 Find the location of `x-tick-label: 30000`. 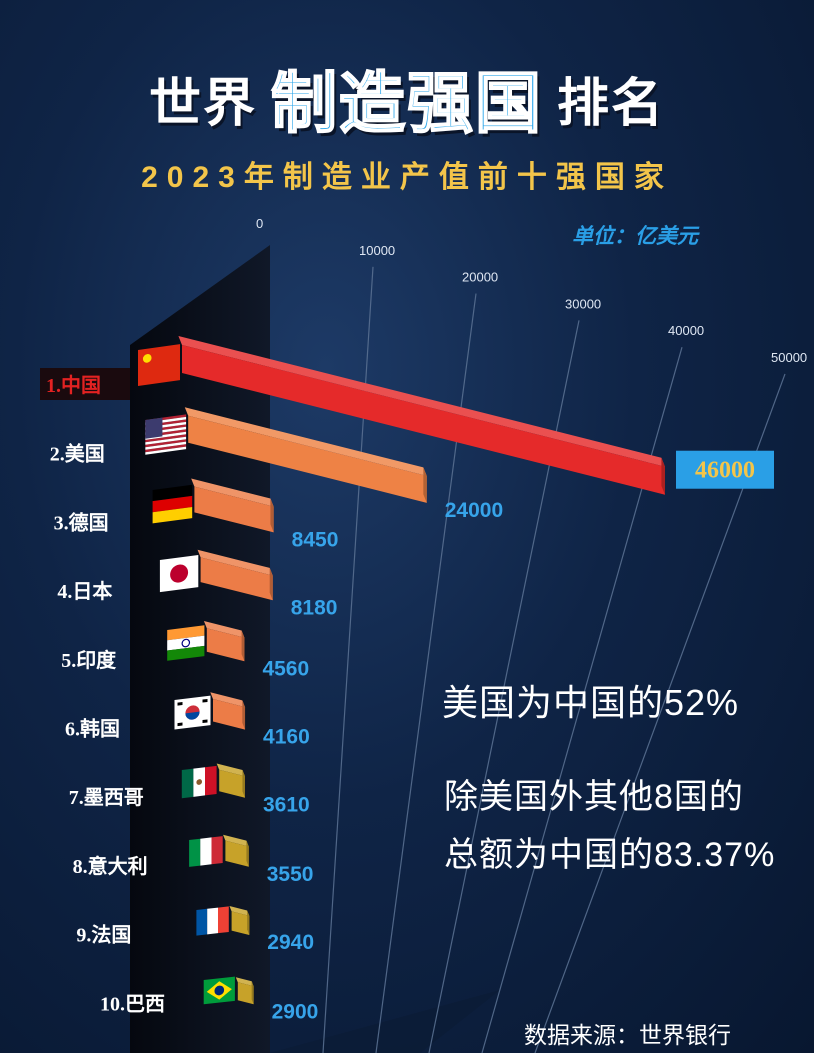

x-tick-label: 30000 is located at coordinates (583, 303).